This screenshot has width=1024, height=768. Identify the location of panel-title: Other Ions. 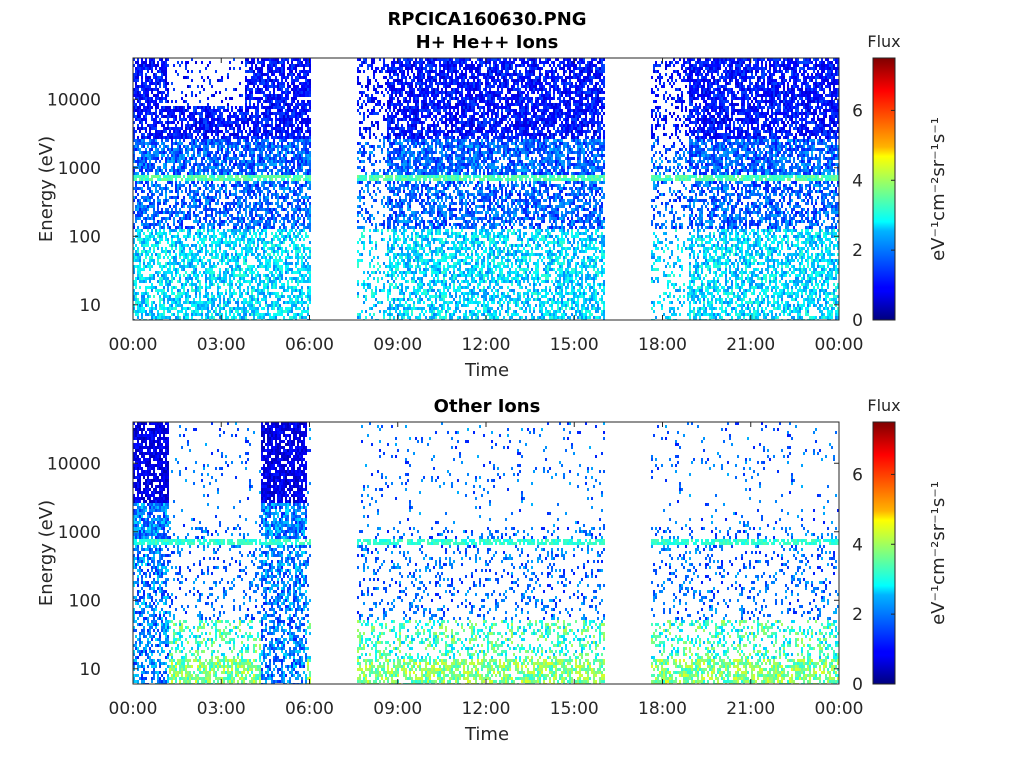
(487, 406).